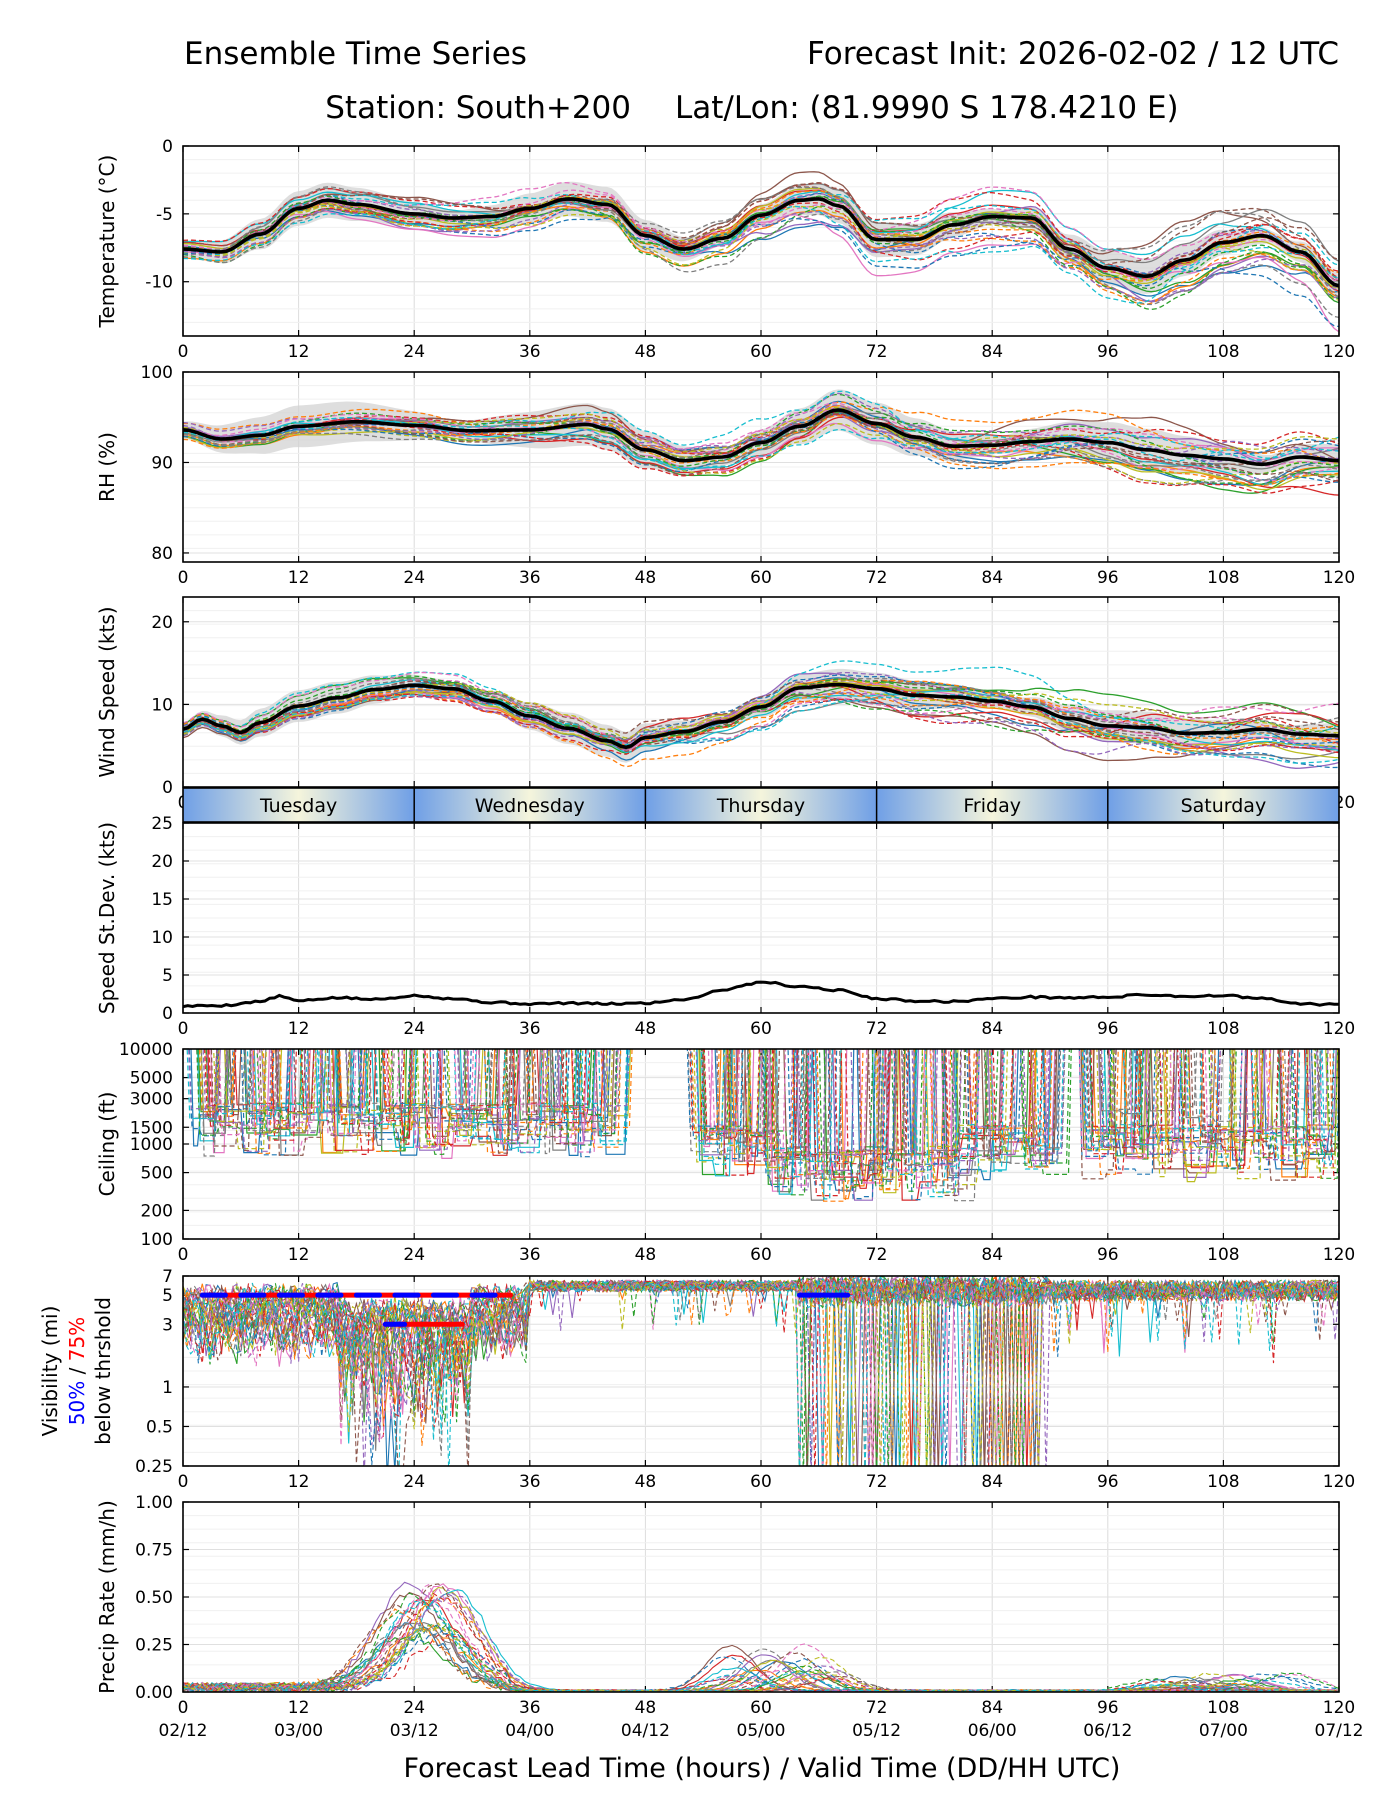 The height and width of the screenshot is (1800, 1400). What do you see at coordinates (154, 1551) in the screenshot?
I see `precip_rate-ytick-label: 0.75` at bounding box center [154, 1551].